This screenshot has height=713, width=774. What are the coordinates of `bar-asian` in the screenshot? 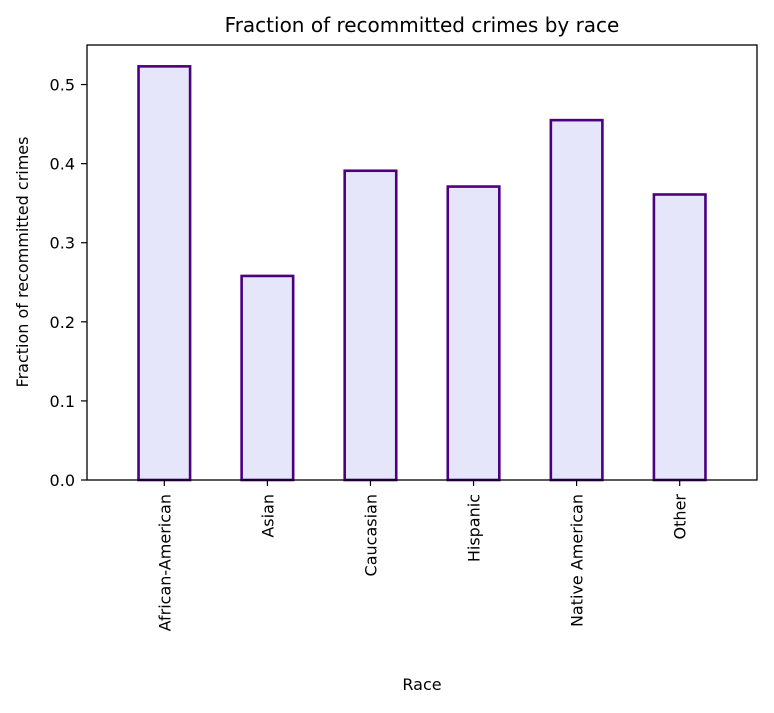 It's located at (267, 378).